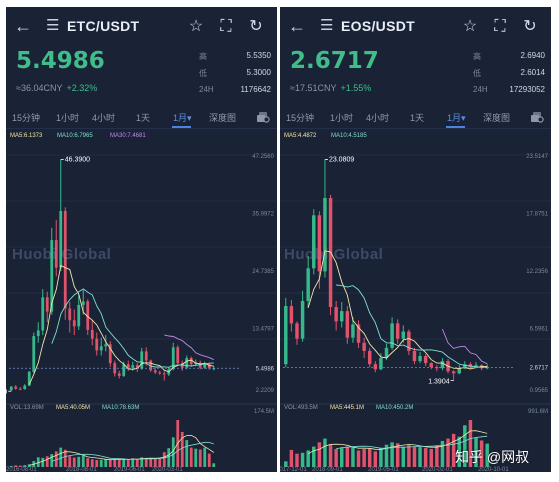  What do you see at coordinates (464, 346) in the screenshot?
I see `long-ma-line` at bounding box center [464, 346].